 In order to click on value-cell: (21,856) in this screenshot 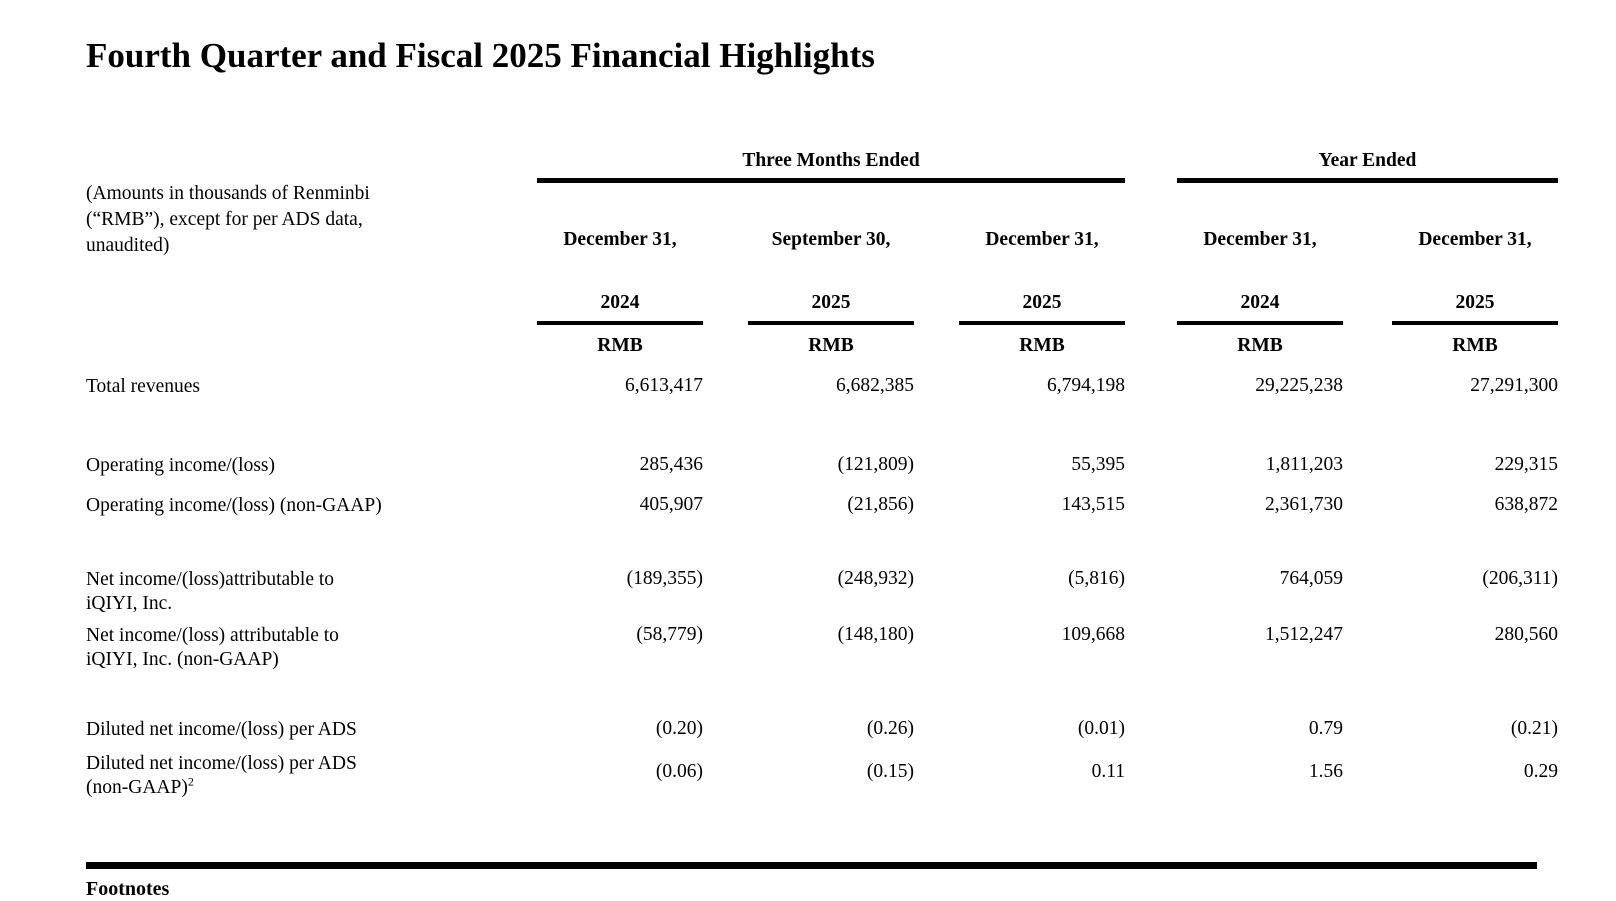, I will do `click(880, 504)`.